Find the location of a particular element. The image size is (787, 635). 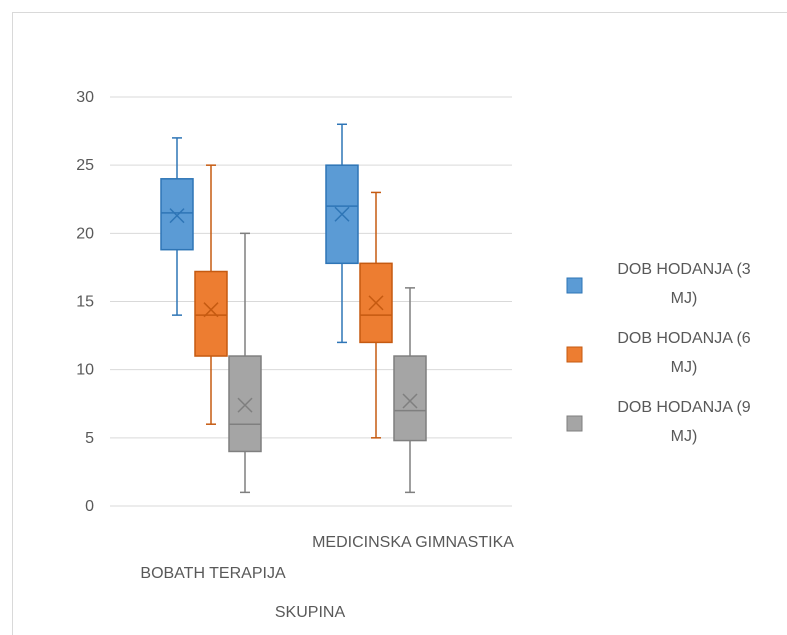

y-tick-label: 5 is located at coordinates (89, 438).